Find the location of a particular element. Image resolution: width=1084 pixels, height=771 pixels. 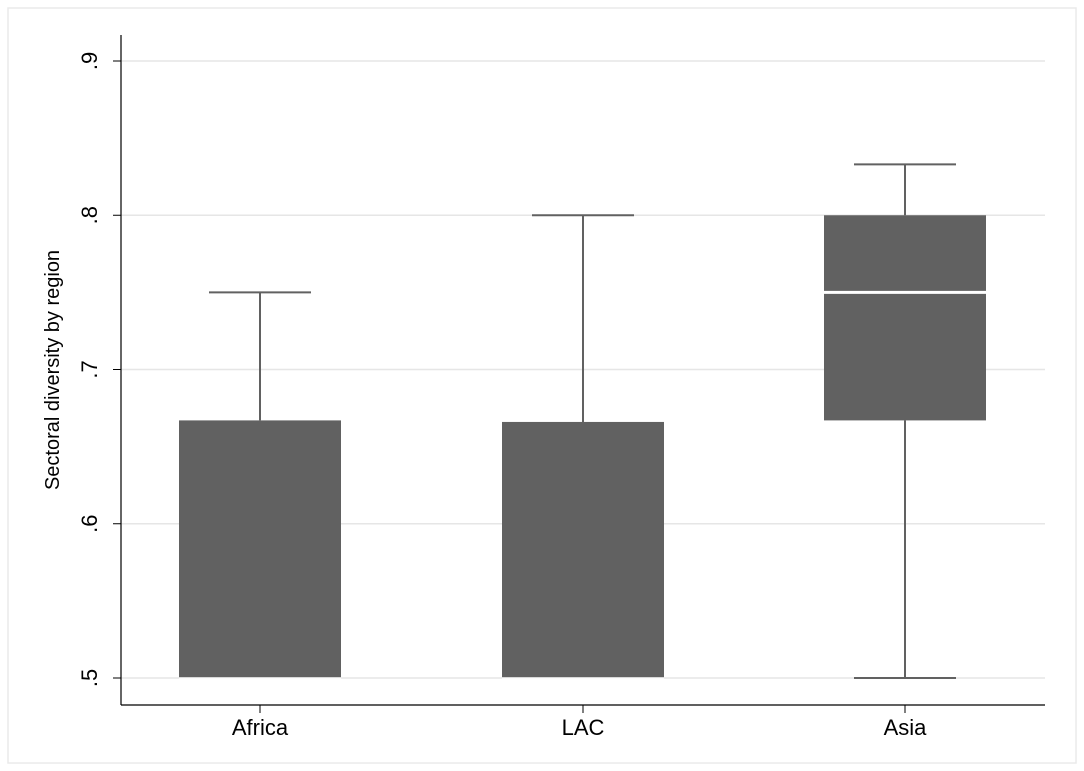

box-lac is located at coordinates (583, 549).